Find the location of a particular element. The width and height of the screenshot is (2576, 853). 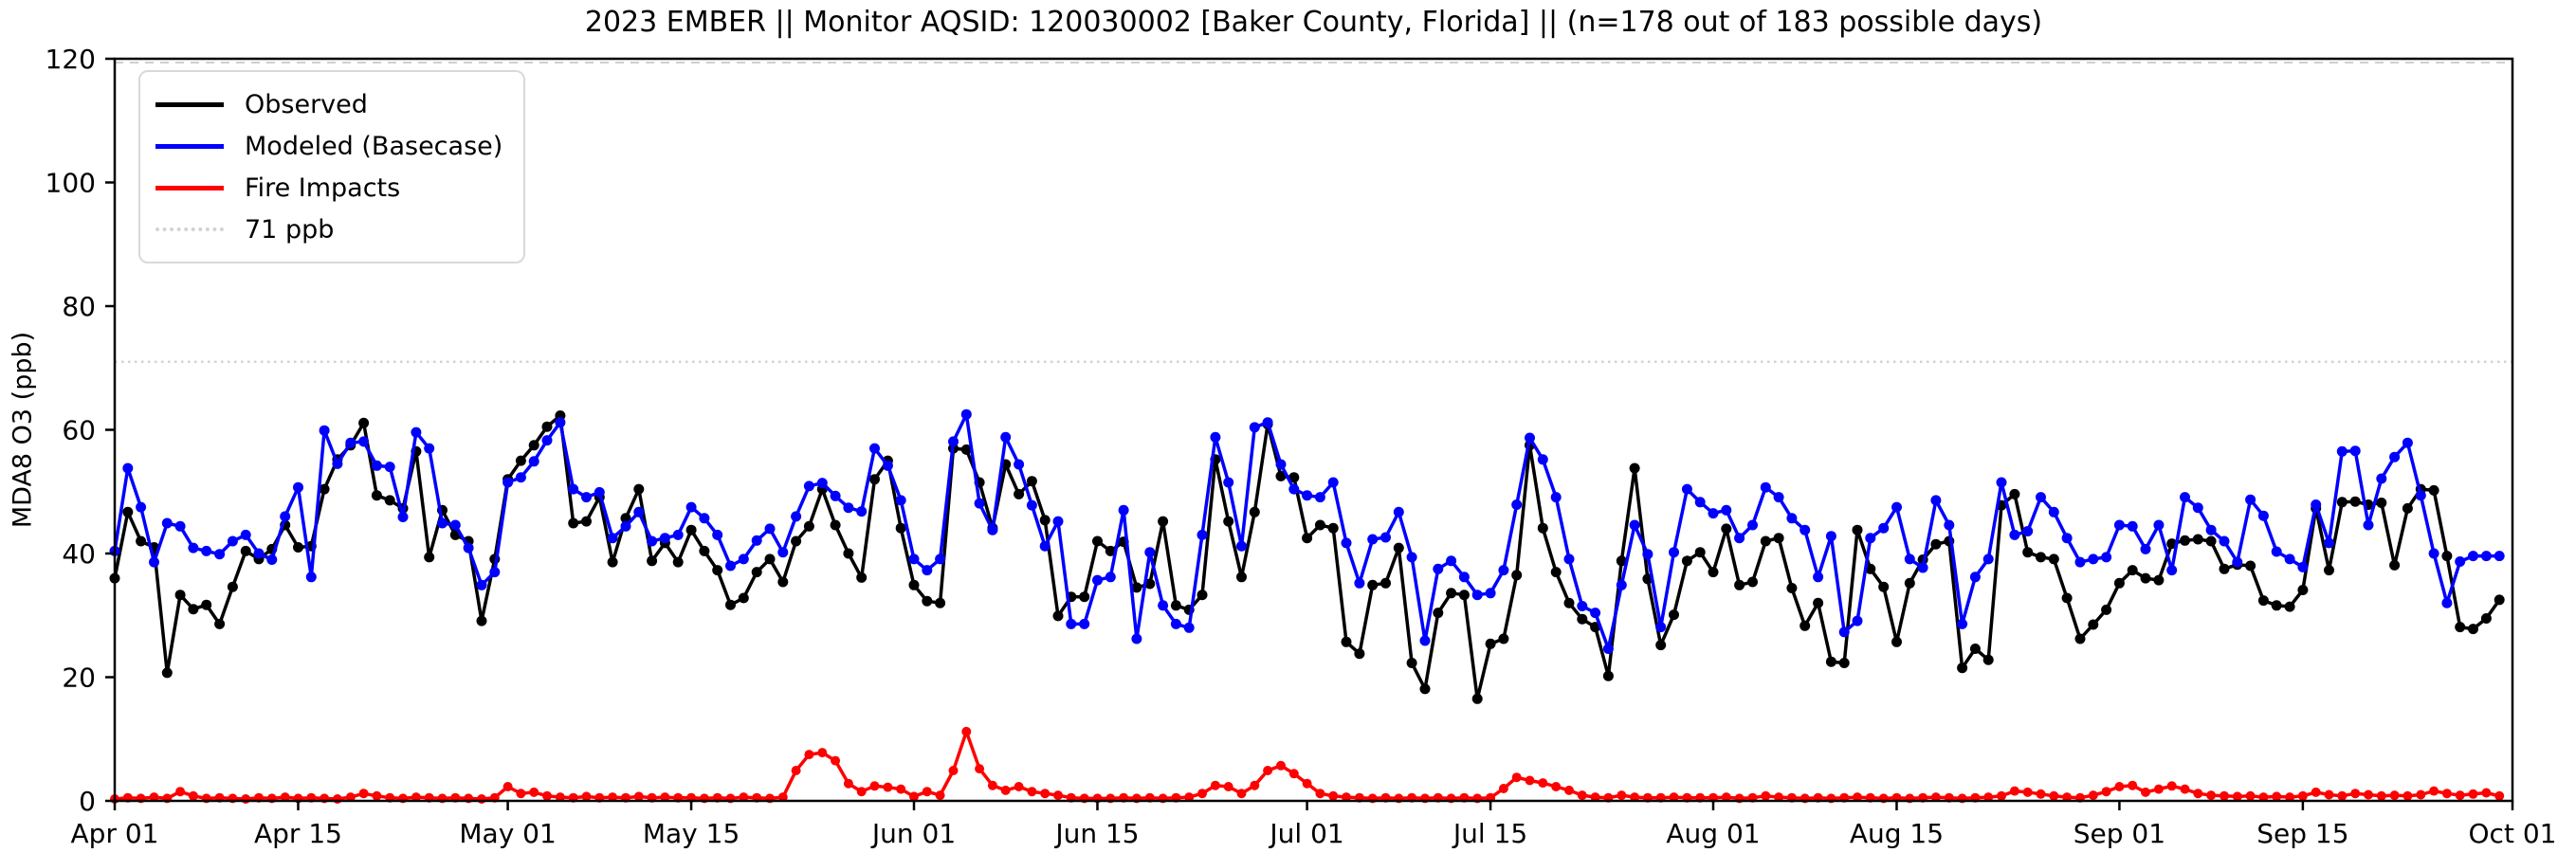

x-tick-label: Sep 15 is located at coordinates (2302, 833).